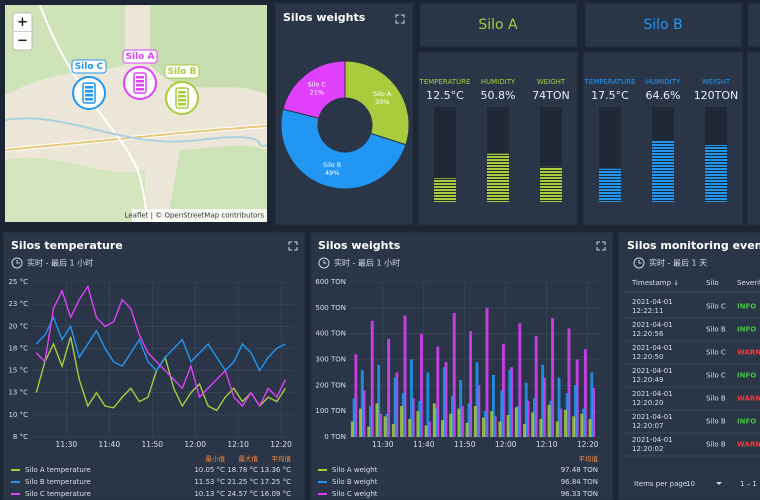 The image size is (760, 500). I want to click on silo-title: Silo A, so click(498, 25).